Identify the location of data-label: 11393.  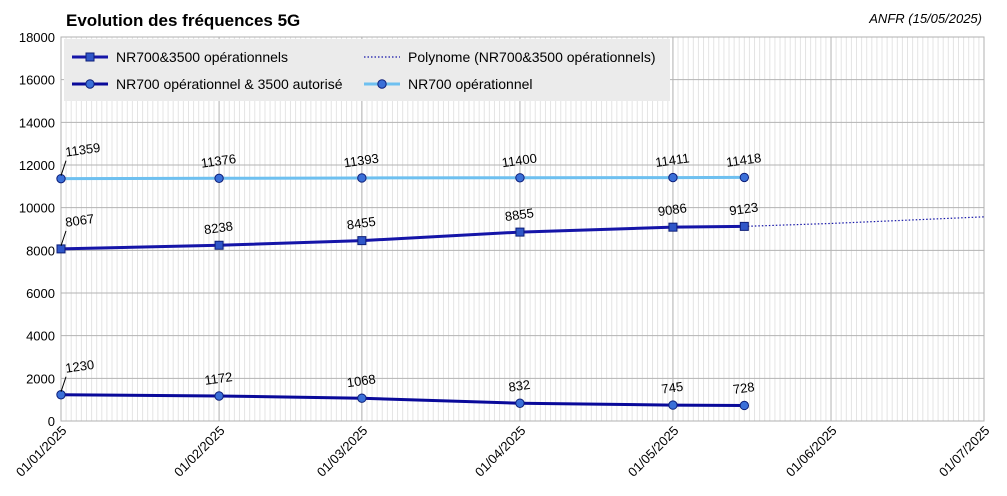
(361, 161).